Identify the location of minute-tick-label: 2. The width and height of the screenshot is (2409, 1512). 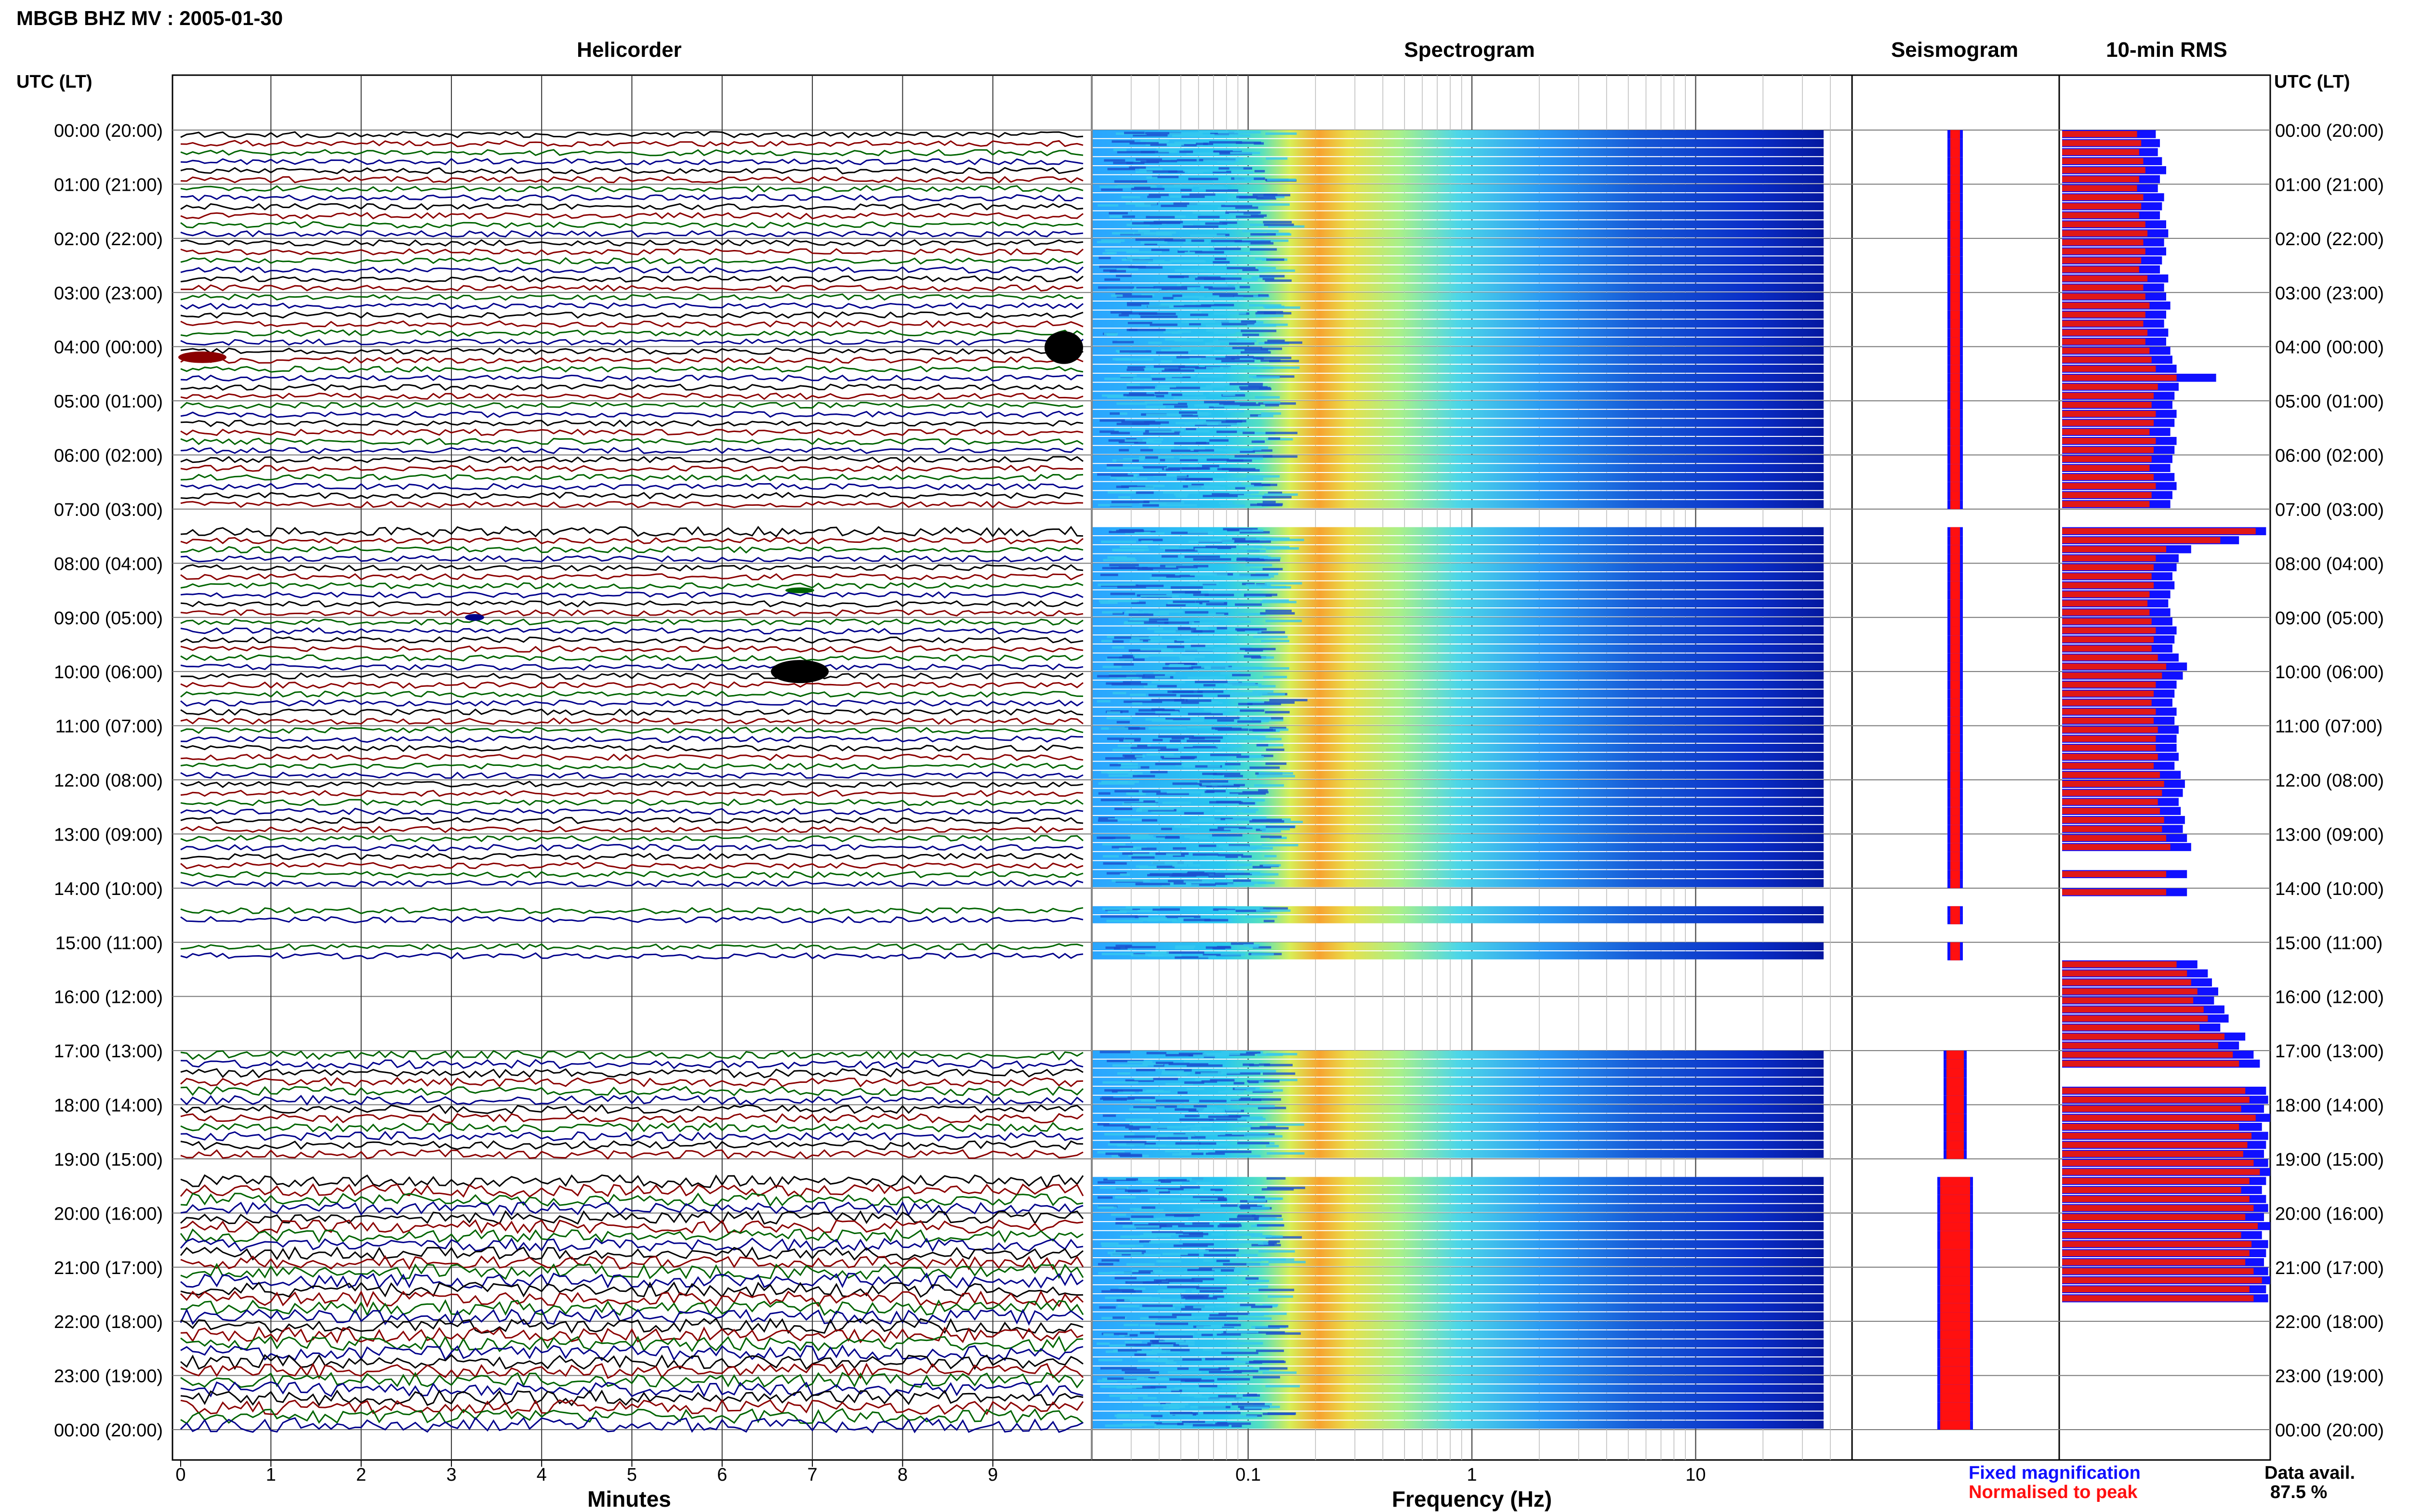
(361, 1475).